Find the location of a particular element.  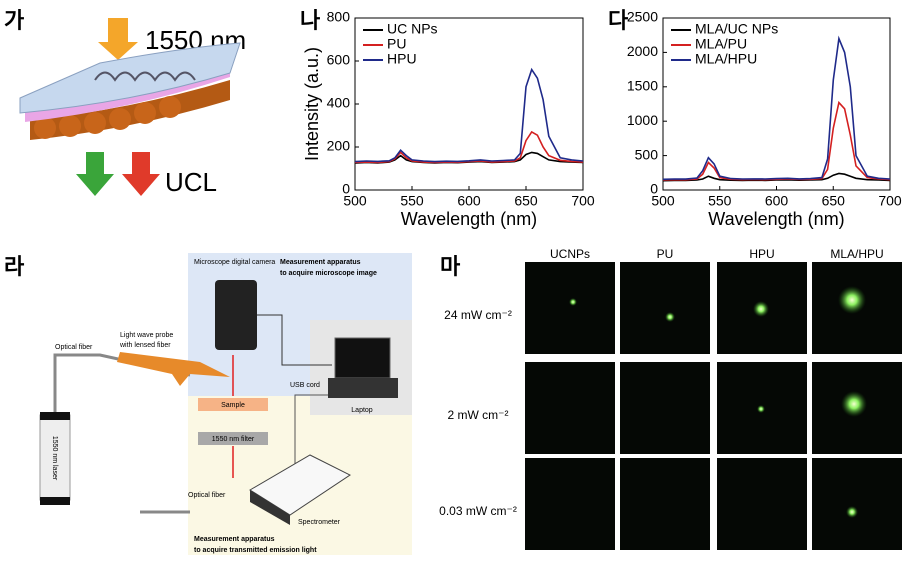

column-header: PU is located at coordinates (665, 254).